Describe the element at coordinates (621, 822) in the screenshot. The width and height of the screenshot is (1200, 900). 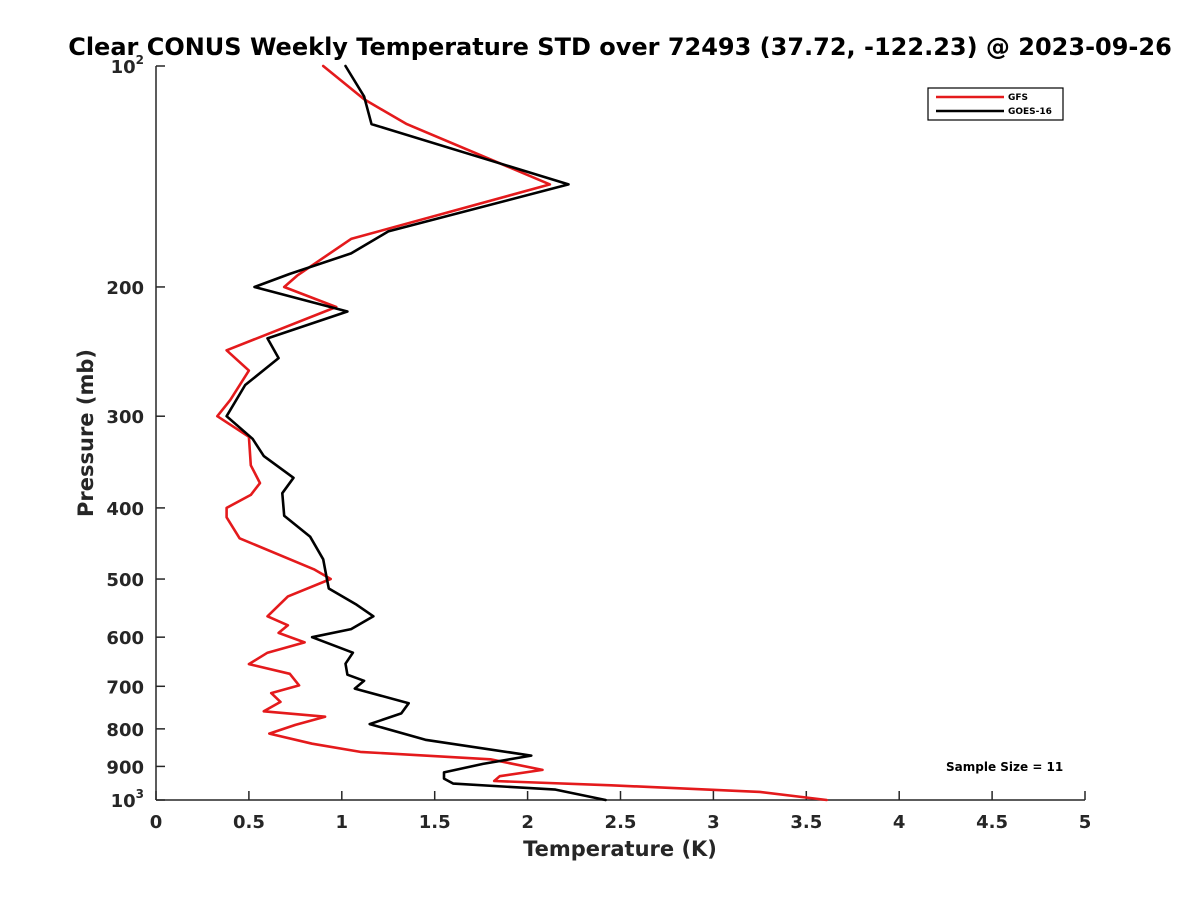
I see `x-tick-label: 2.5` at that location.